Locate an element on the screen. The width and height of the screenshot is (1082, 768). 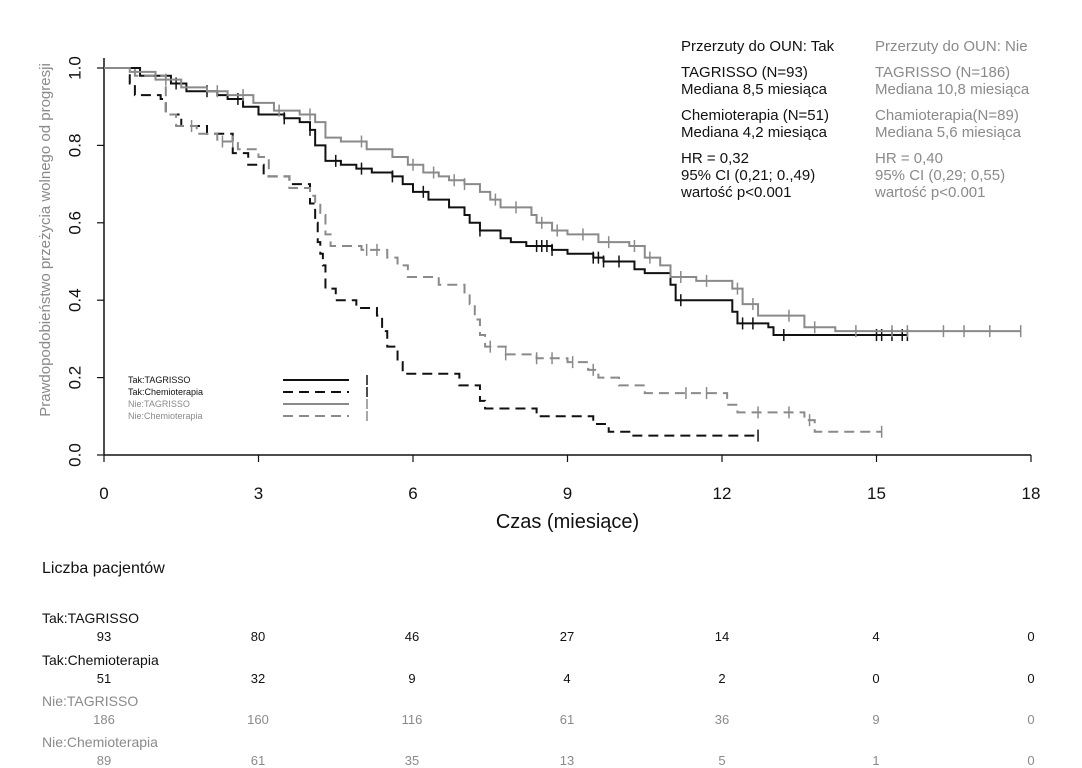
cns-no-chemo-n: Chamioterapia(N=89) is located at coordinates (947, 115).